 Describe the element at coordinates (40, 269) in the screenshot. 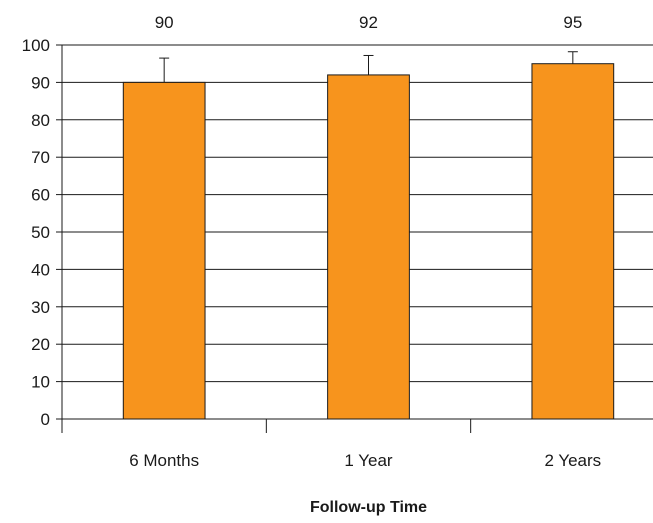

I see `y-tick-label: 40` at that location.